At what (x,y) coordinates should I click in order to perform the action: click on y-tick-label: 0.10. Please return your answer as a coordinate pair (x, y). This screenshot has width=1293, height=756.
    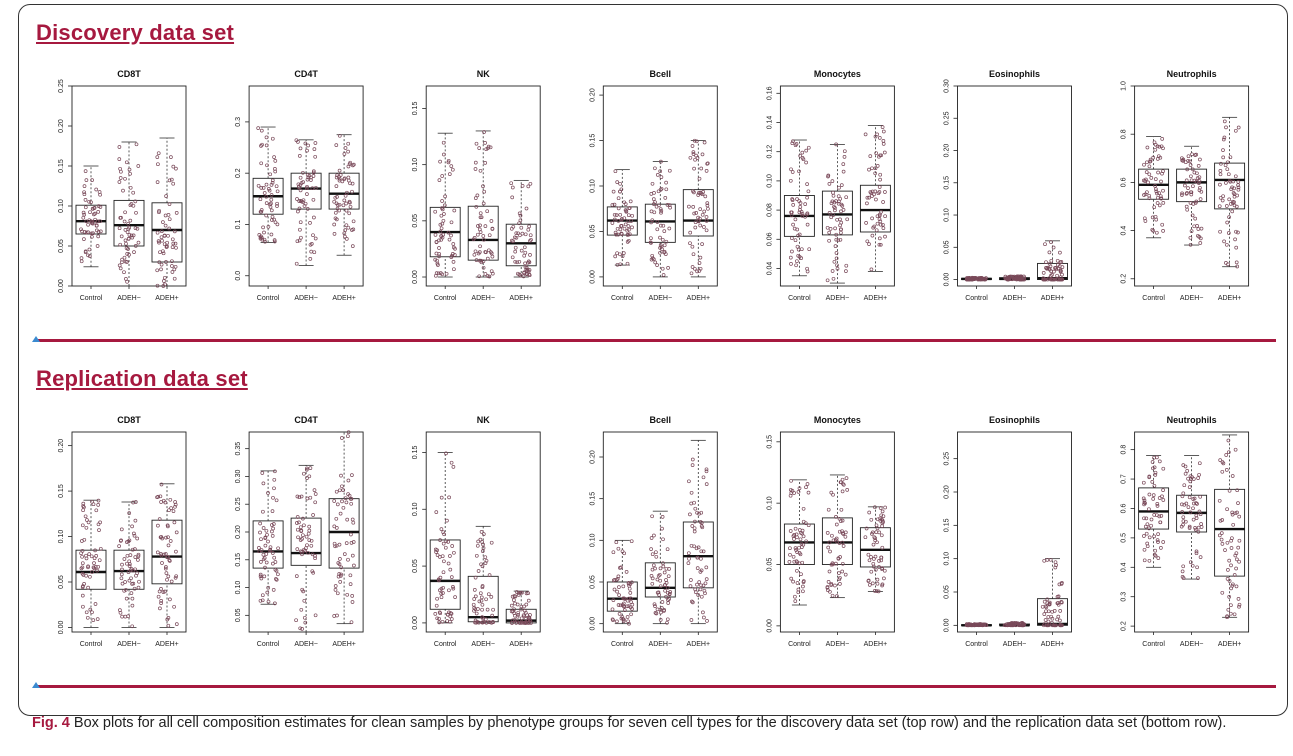
    Looking at the image, I should click on (947, 559).